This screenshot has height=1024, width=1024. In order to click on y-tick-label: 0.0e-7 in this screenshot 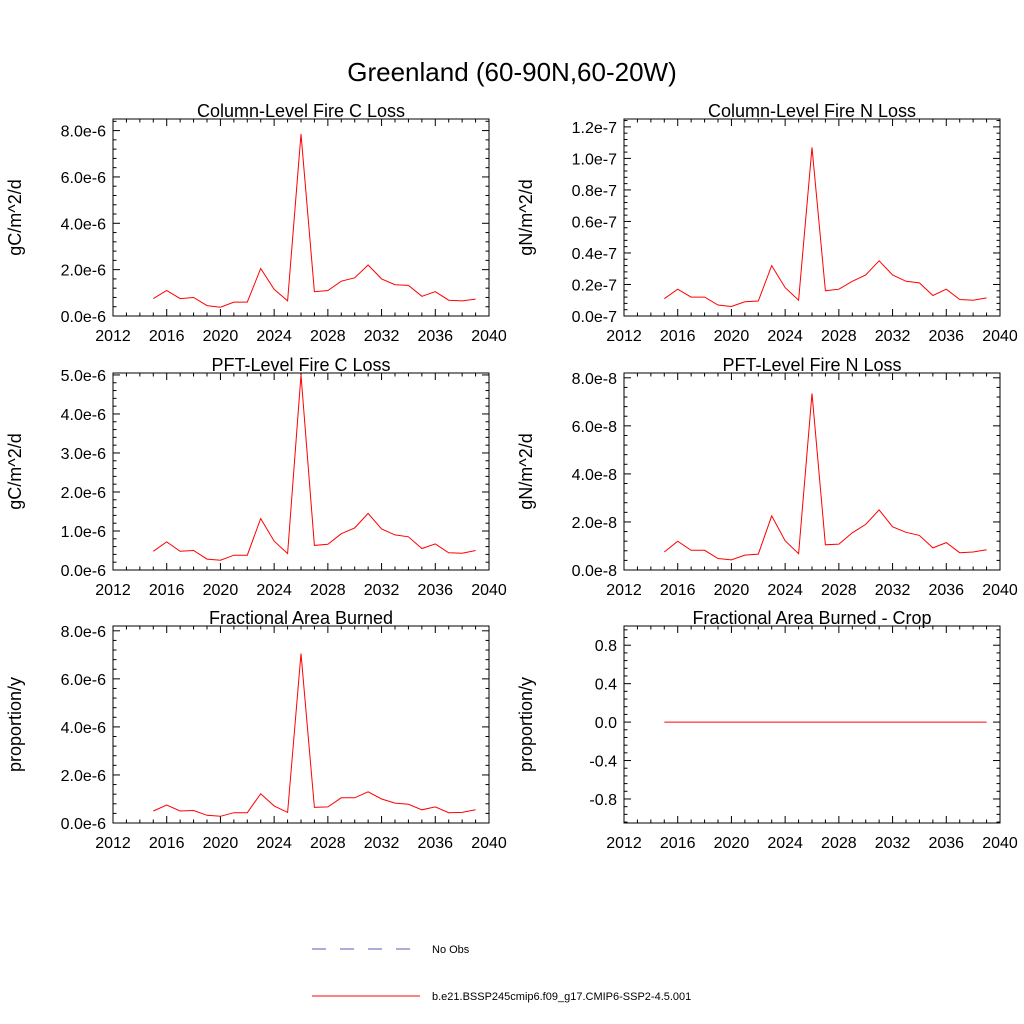, I will do `click(594, 317)`.